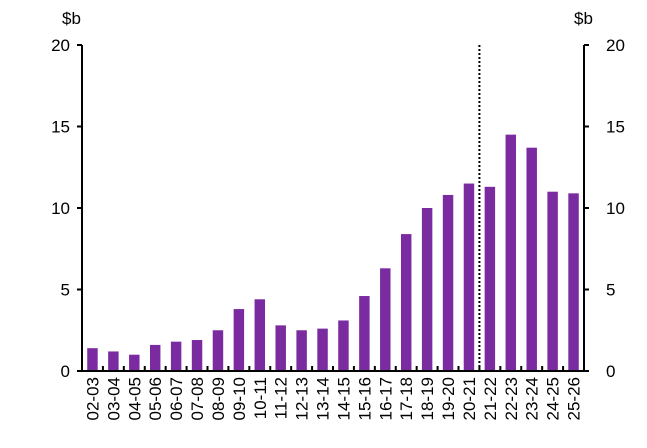 This screenshot has height=448, width=647. Describe the element at coordinates (427, 398) in the screenshot. I see `x-tick-label-18-19: 18-19` at that location.